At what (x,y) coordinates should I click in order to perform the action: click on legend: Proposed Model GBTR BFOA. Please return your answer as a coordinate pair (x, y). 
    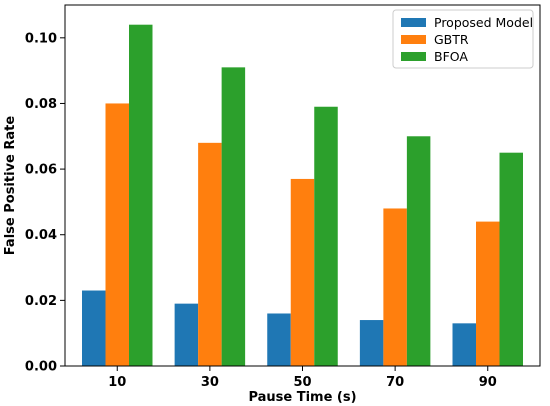
    Looking at the image, I should click on (463, 39).